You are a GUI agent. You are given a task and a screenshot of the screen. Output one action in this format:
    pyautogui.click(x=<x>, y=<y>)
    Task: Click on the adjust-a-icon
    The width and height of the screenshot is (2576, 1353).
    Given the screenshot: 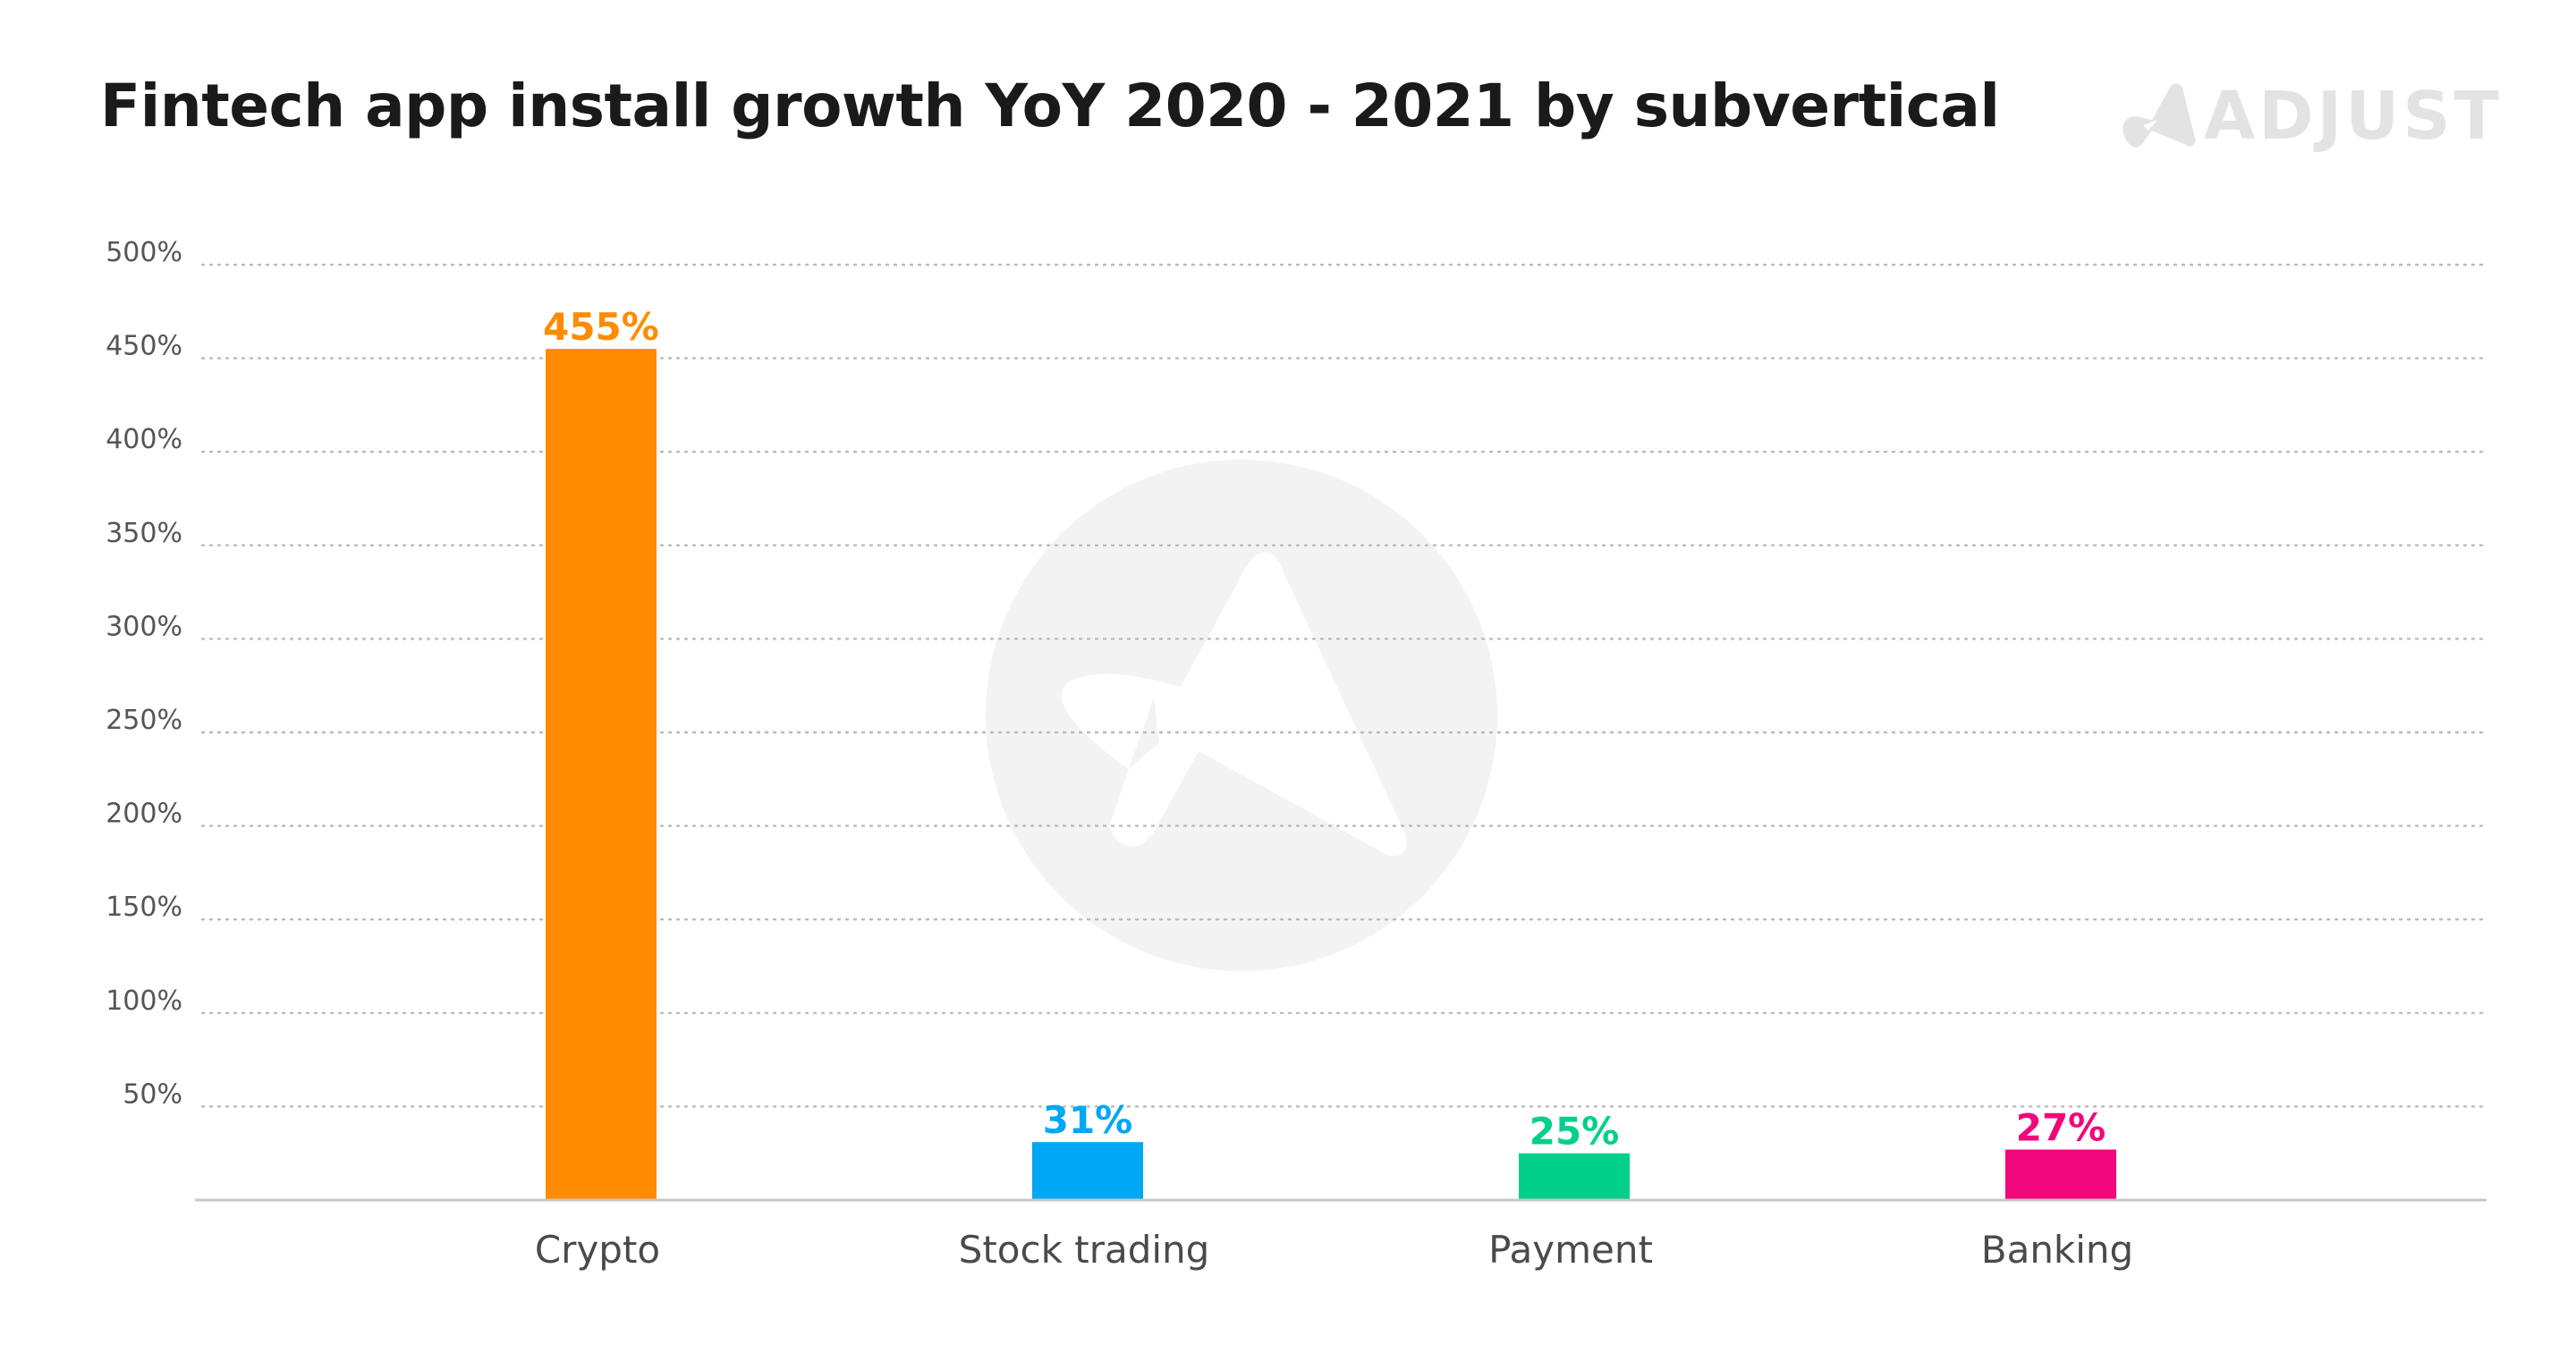 What is the action you would take?
    pyautogui.click(x=2159, y=115)
    